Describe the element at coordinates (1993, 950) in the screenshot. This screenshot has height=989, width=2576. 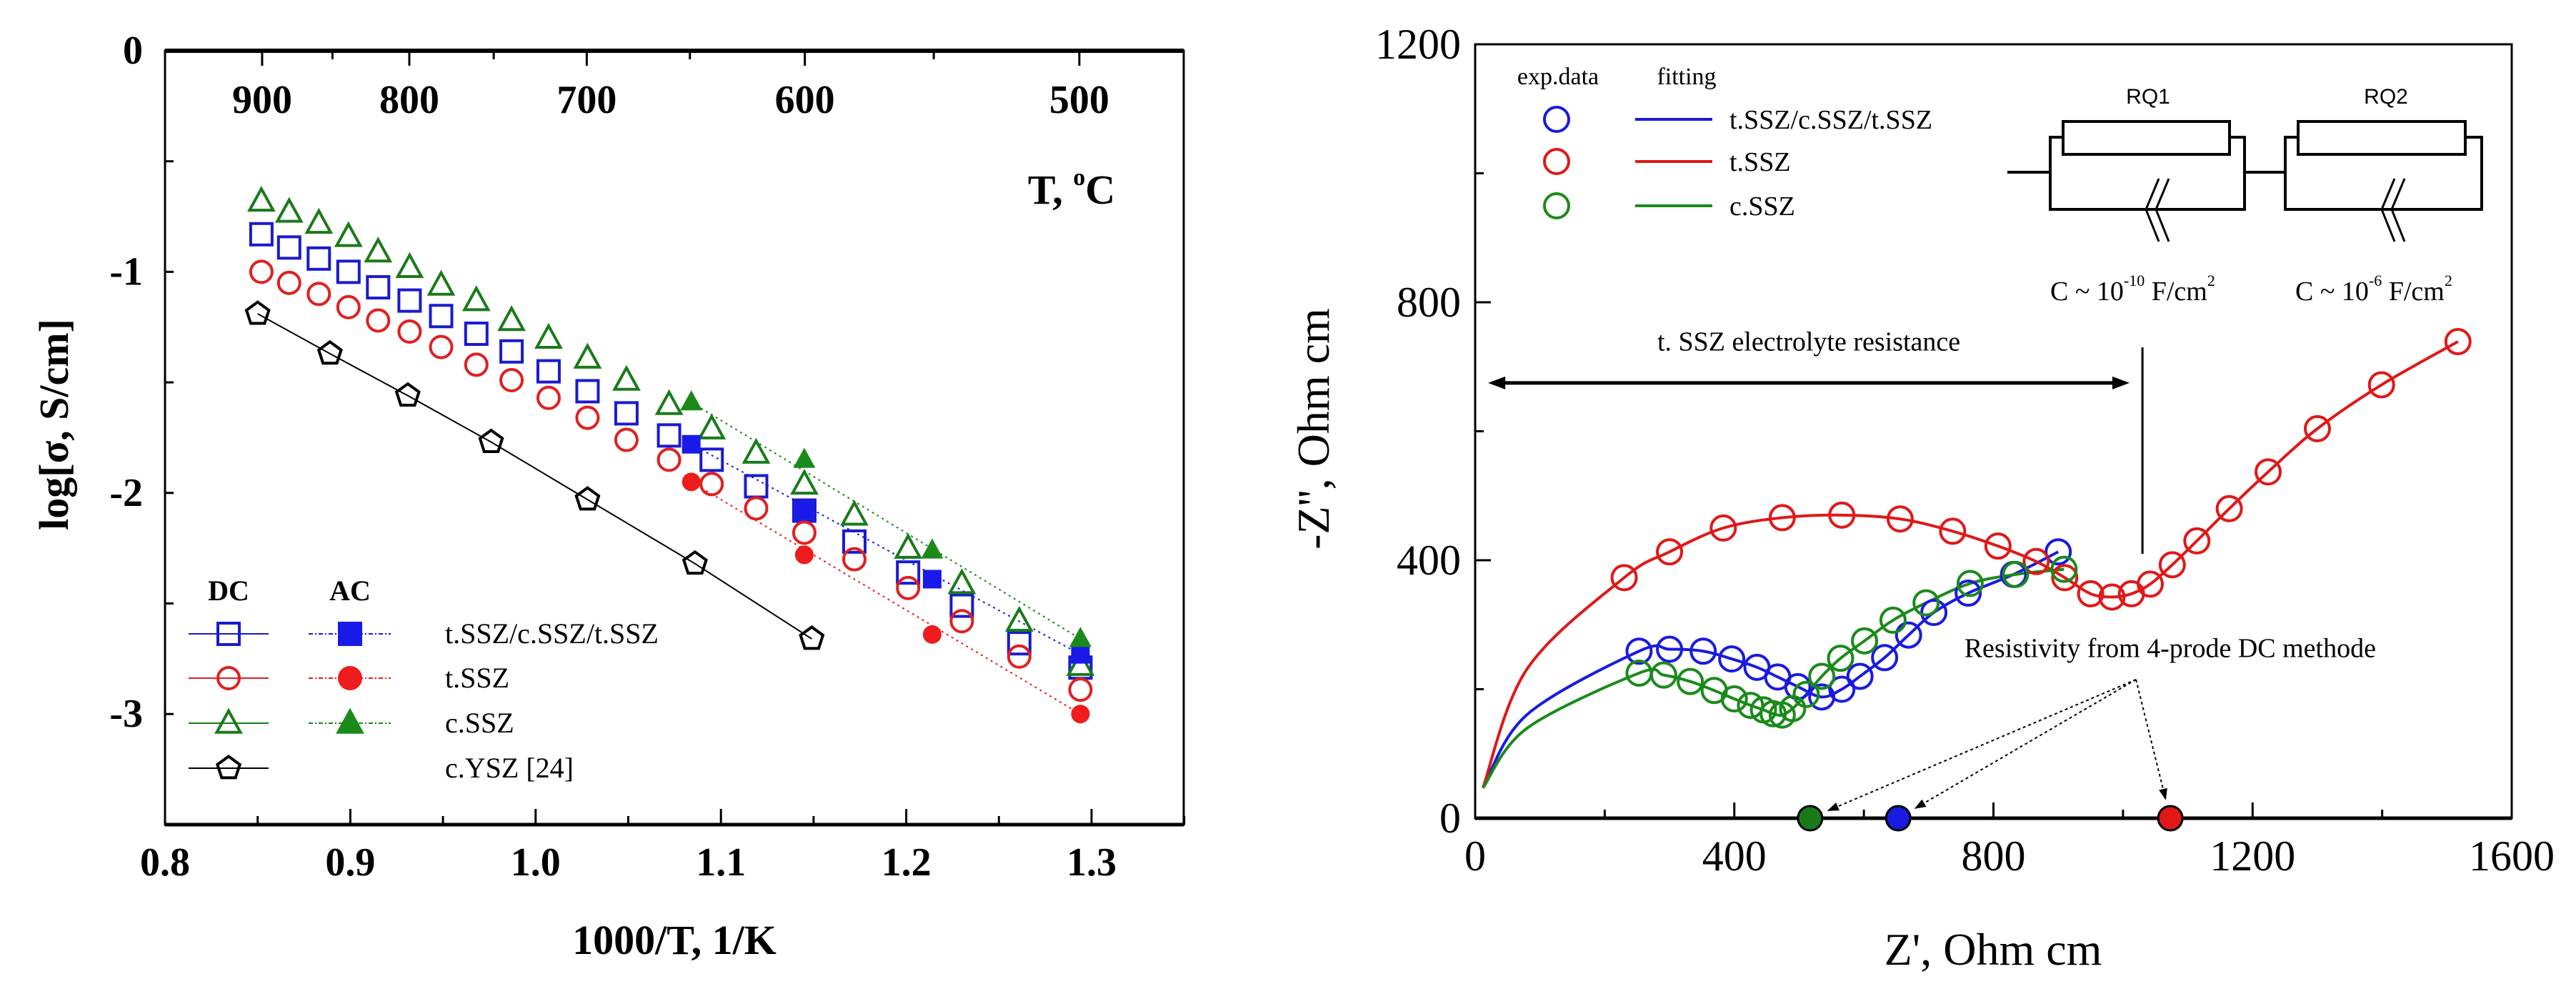
I see `right-x-axis-label: Z', Ohm cm` at that location.